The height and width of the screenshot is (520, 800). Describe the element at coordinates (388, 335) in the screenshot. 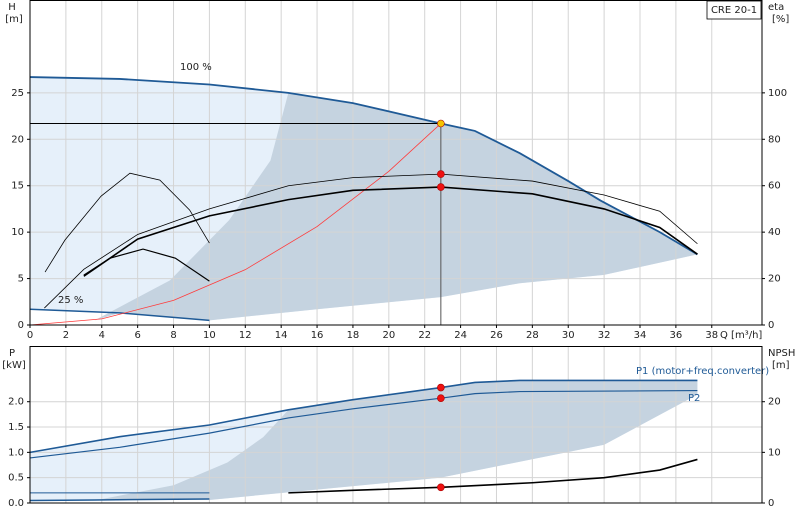

I see `x-tick-label: 20` at that location.